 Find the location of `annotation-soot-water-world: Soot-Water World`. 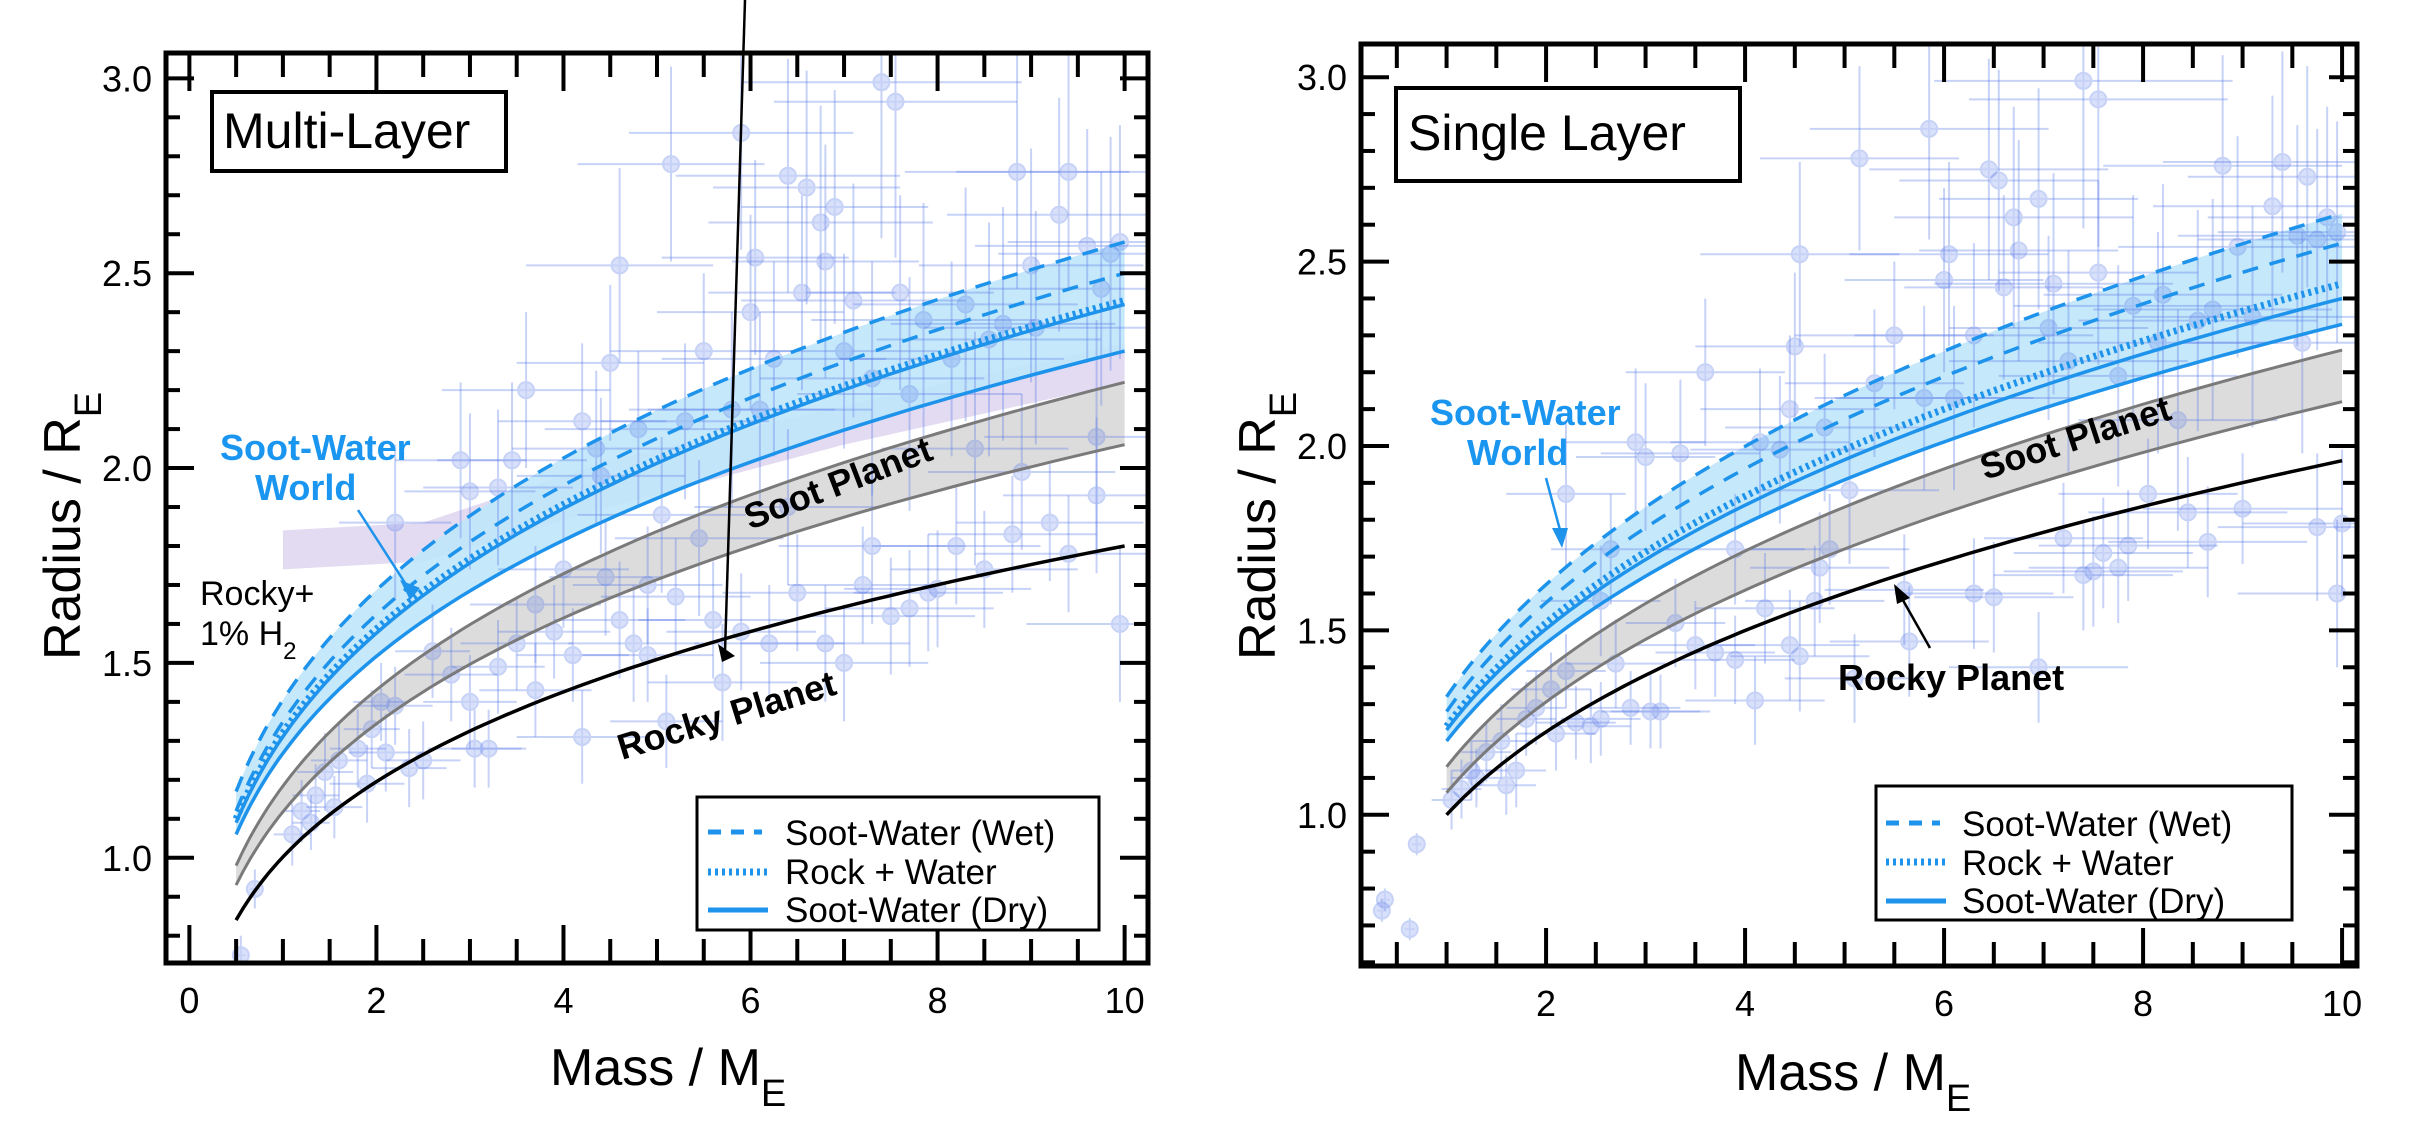

annotation-soot-water-world: Soot-Water World is located at coordinates (1525, 470).